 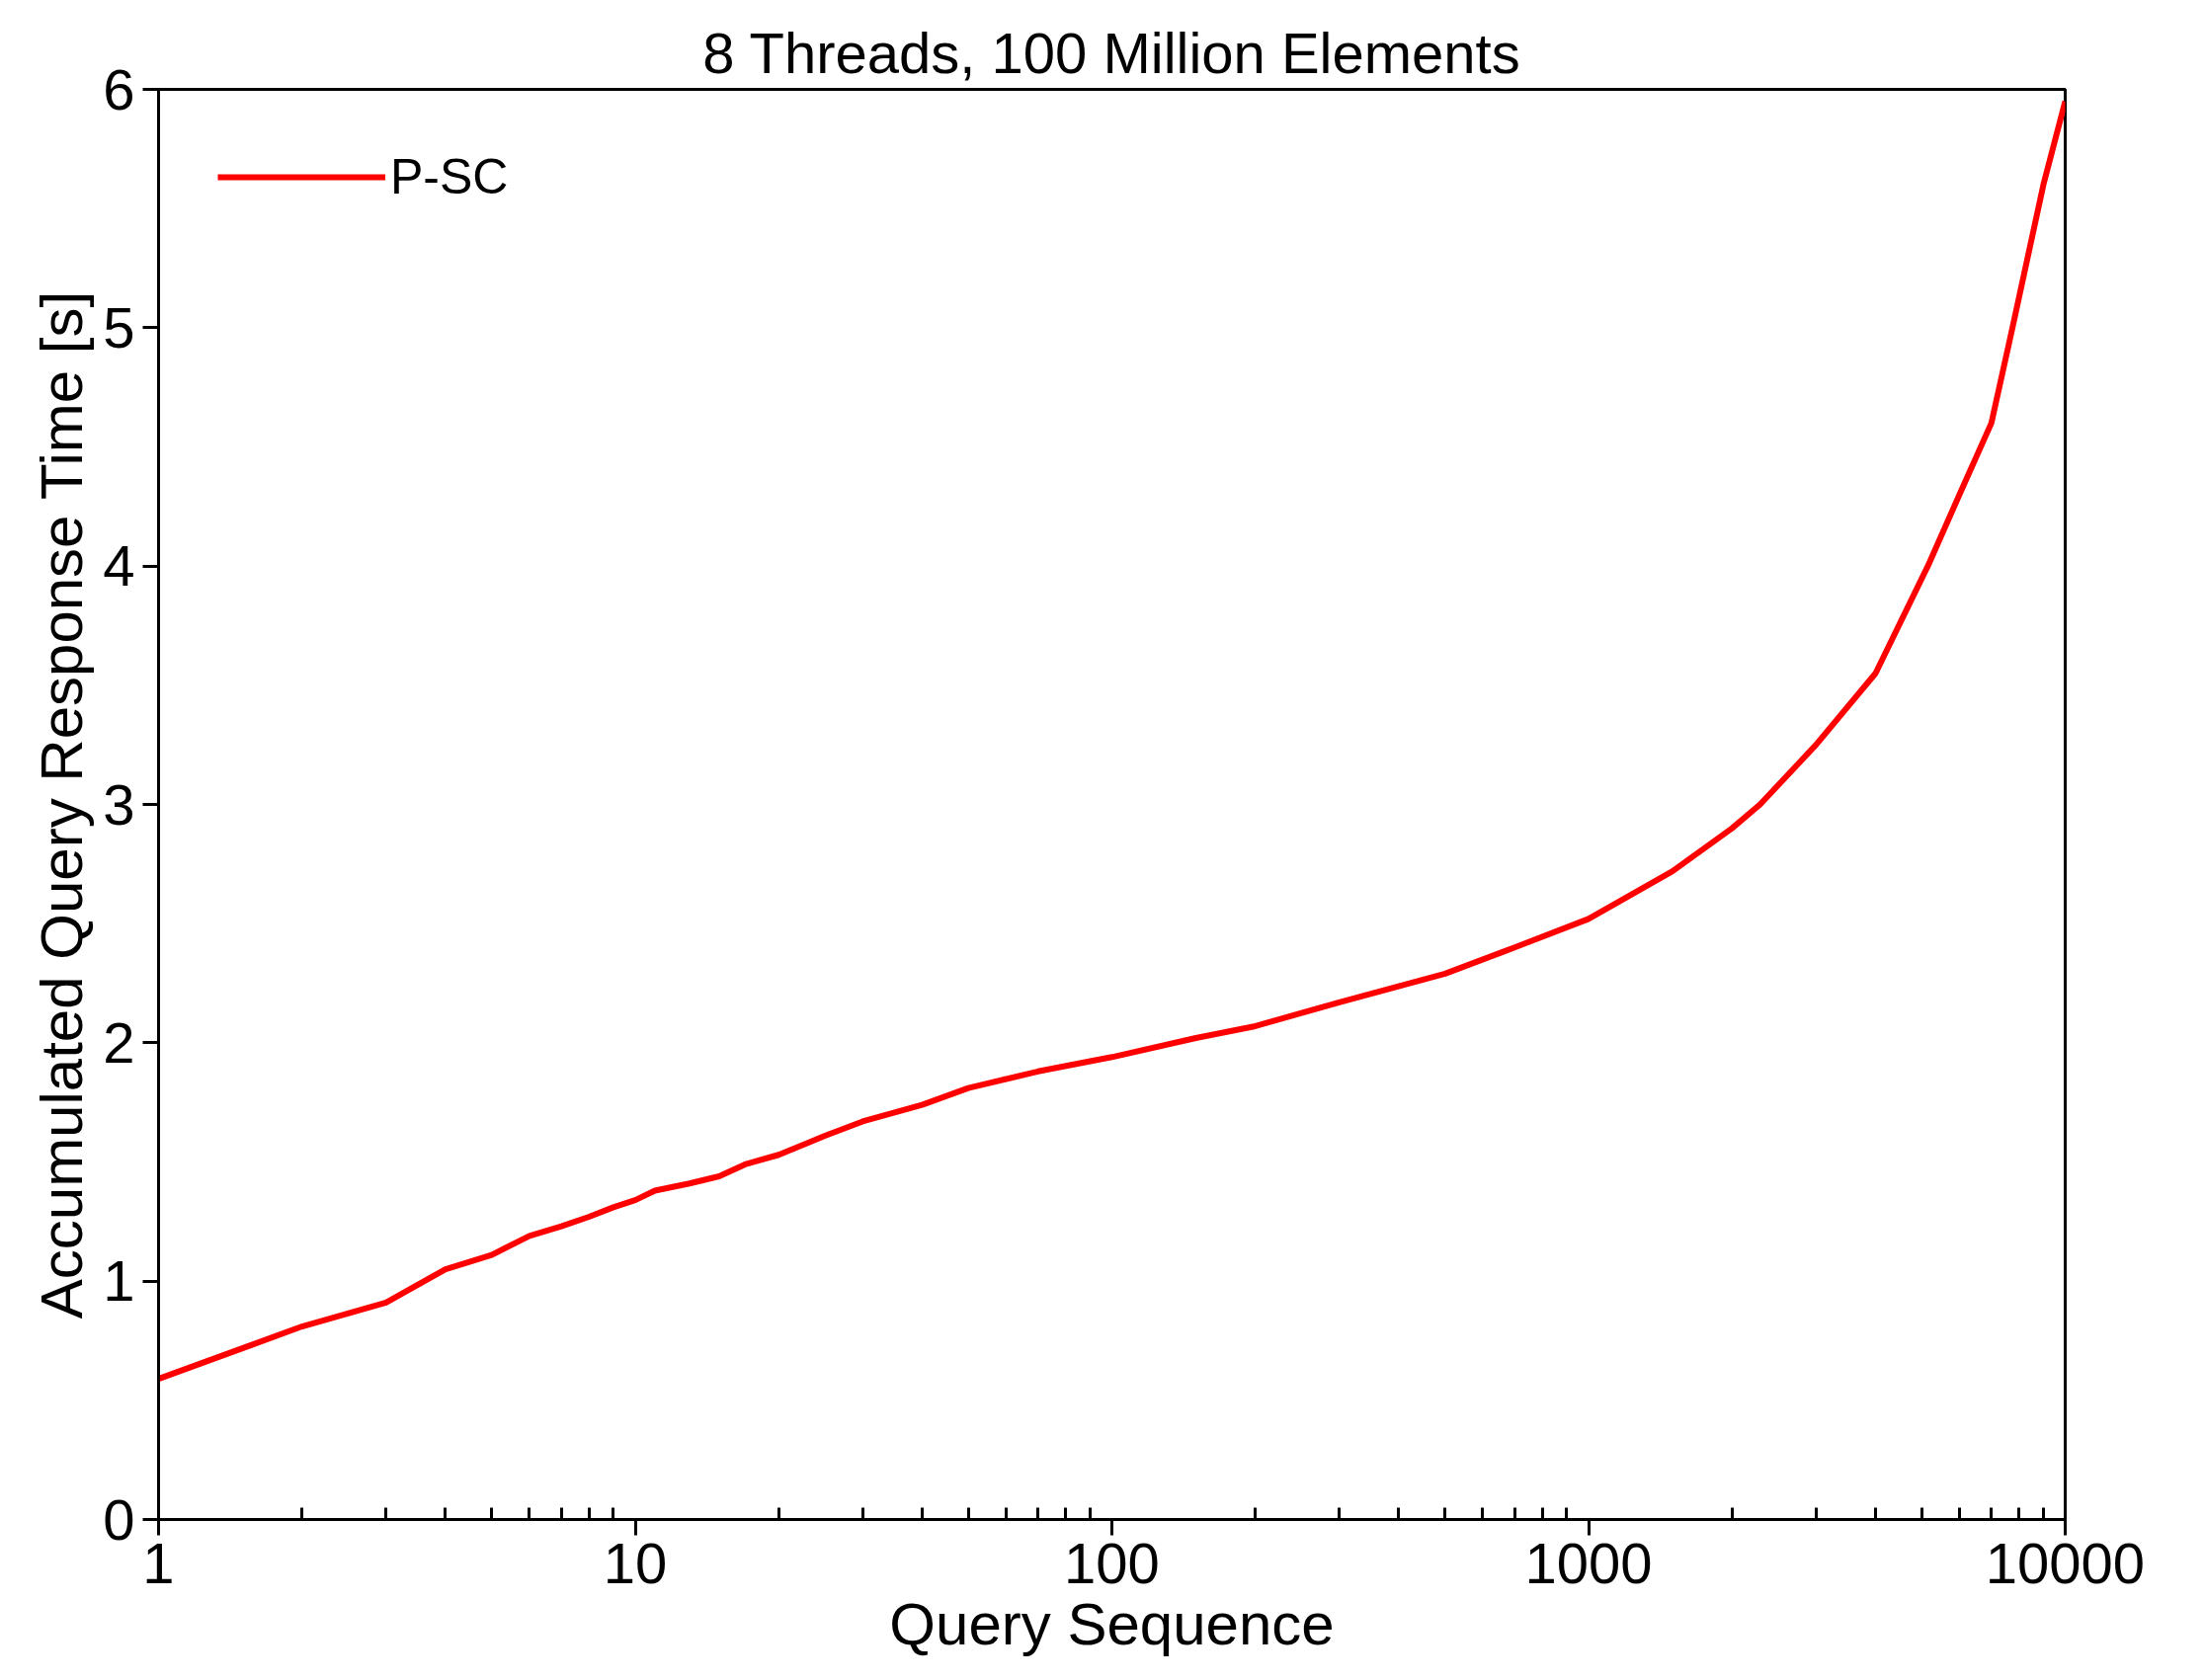 I want to click on y-tick-label: 6, so click(x=119, y=88).